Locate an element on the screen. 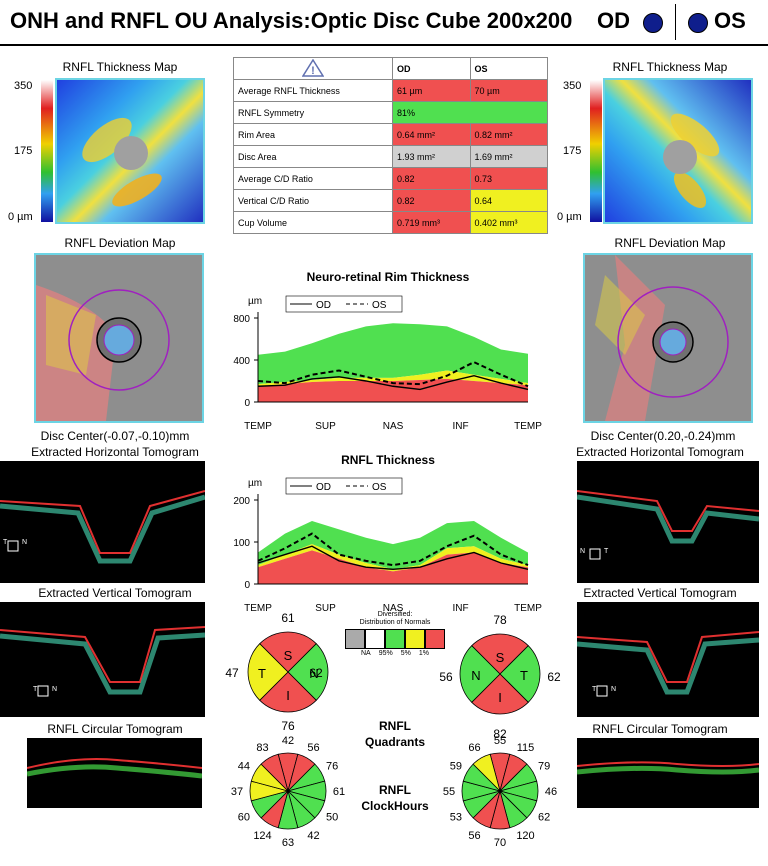 The width and height of the screenshot is (768, 866). os-horizontal-title: Extracted Horizontal Tomogram is located at coordinates (660, 452).